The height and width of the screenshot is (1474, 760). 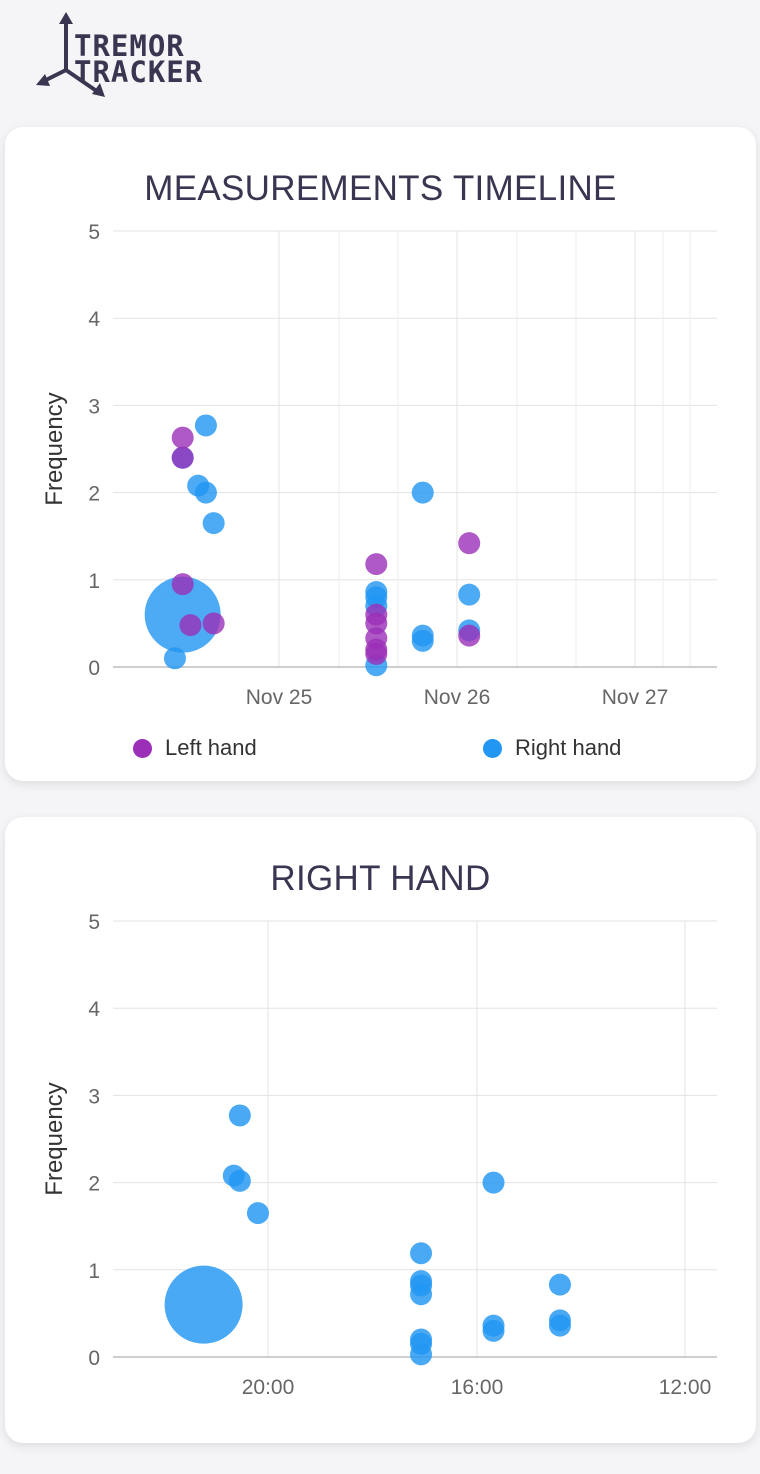 I want to click on x-tick-label: Nov 26, so click(x=457, y=697).